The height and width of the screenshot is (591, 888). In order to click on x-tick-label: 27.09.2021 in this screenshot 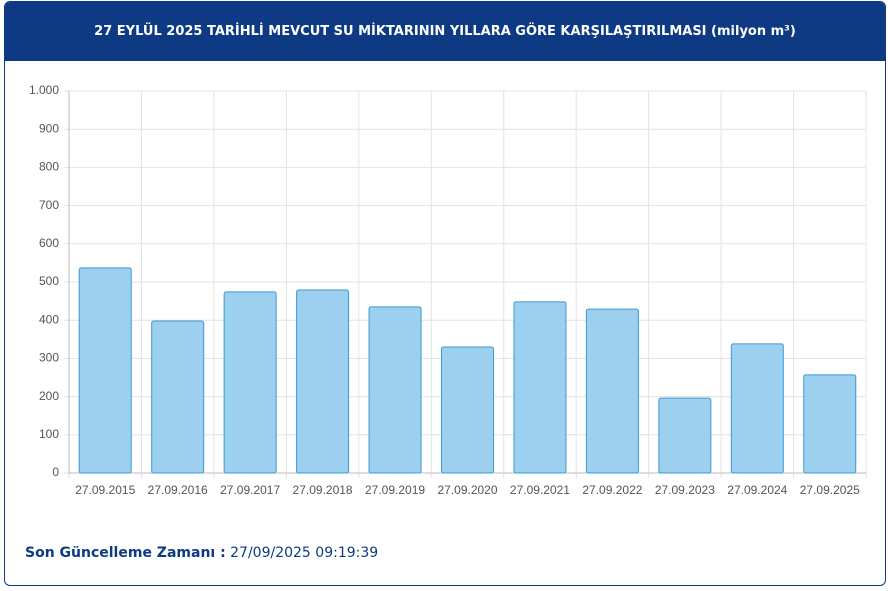, I will do `click(540, 490)`.